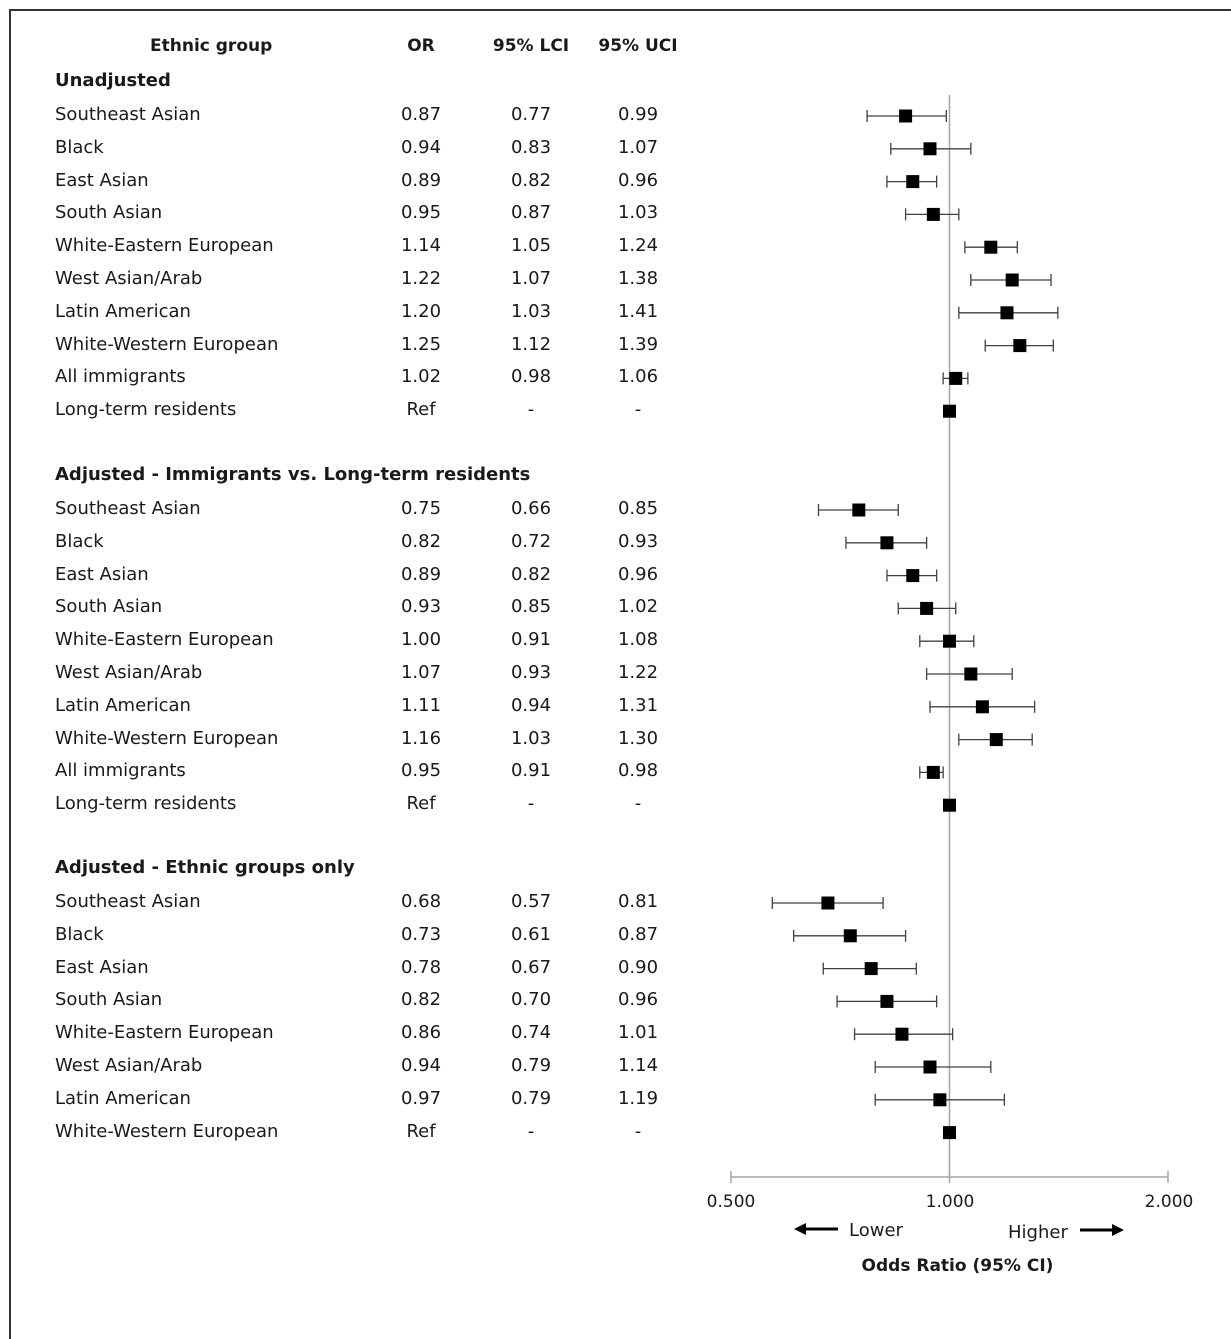 Image resolution: width=1231 pixels, height=1339 pixels. Describe the element at coordinates (531, 934) in the screenshot. I see `lci-value: 0.61` at that location.